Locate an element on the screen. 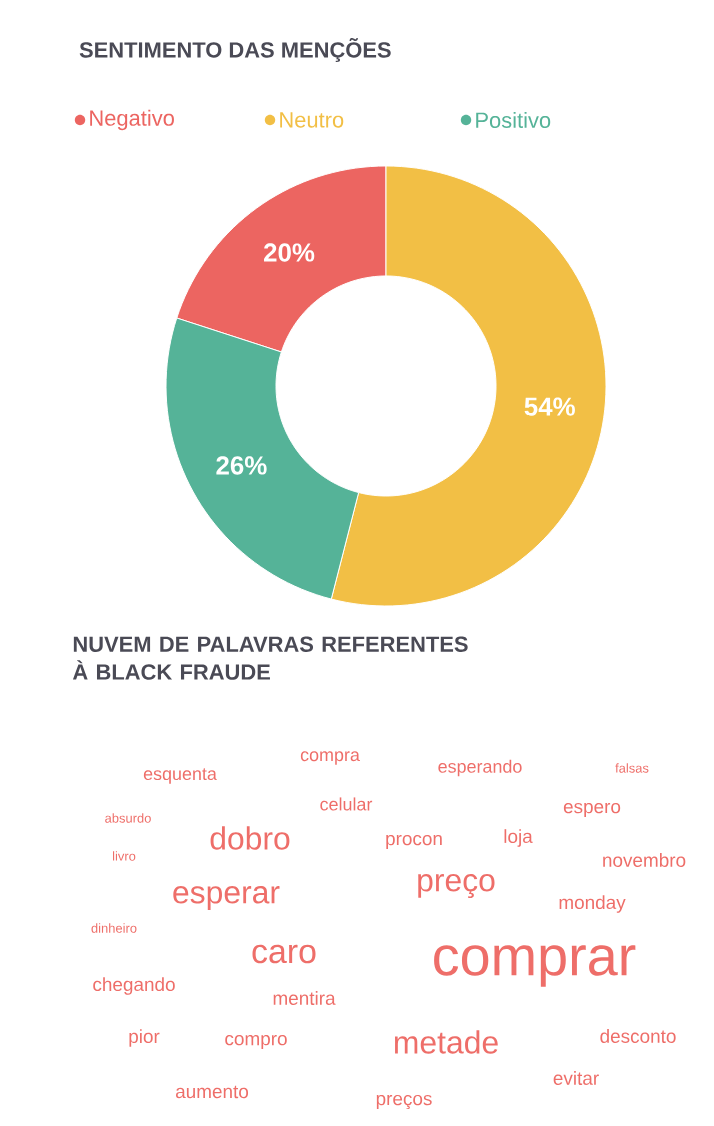 The image size is (714, 1126). legend-label: Positivo is located at coordinates (513, 120).